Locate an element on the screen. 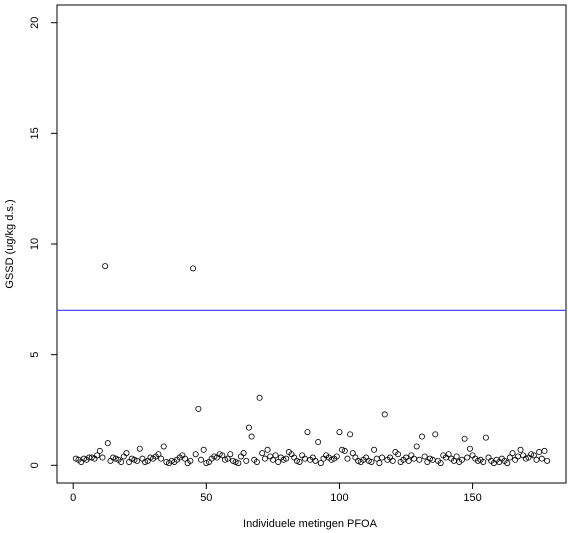 The width and height of the screenshot is (572, 533). y-tick-label: 15 is located at coordinates (35, 133).